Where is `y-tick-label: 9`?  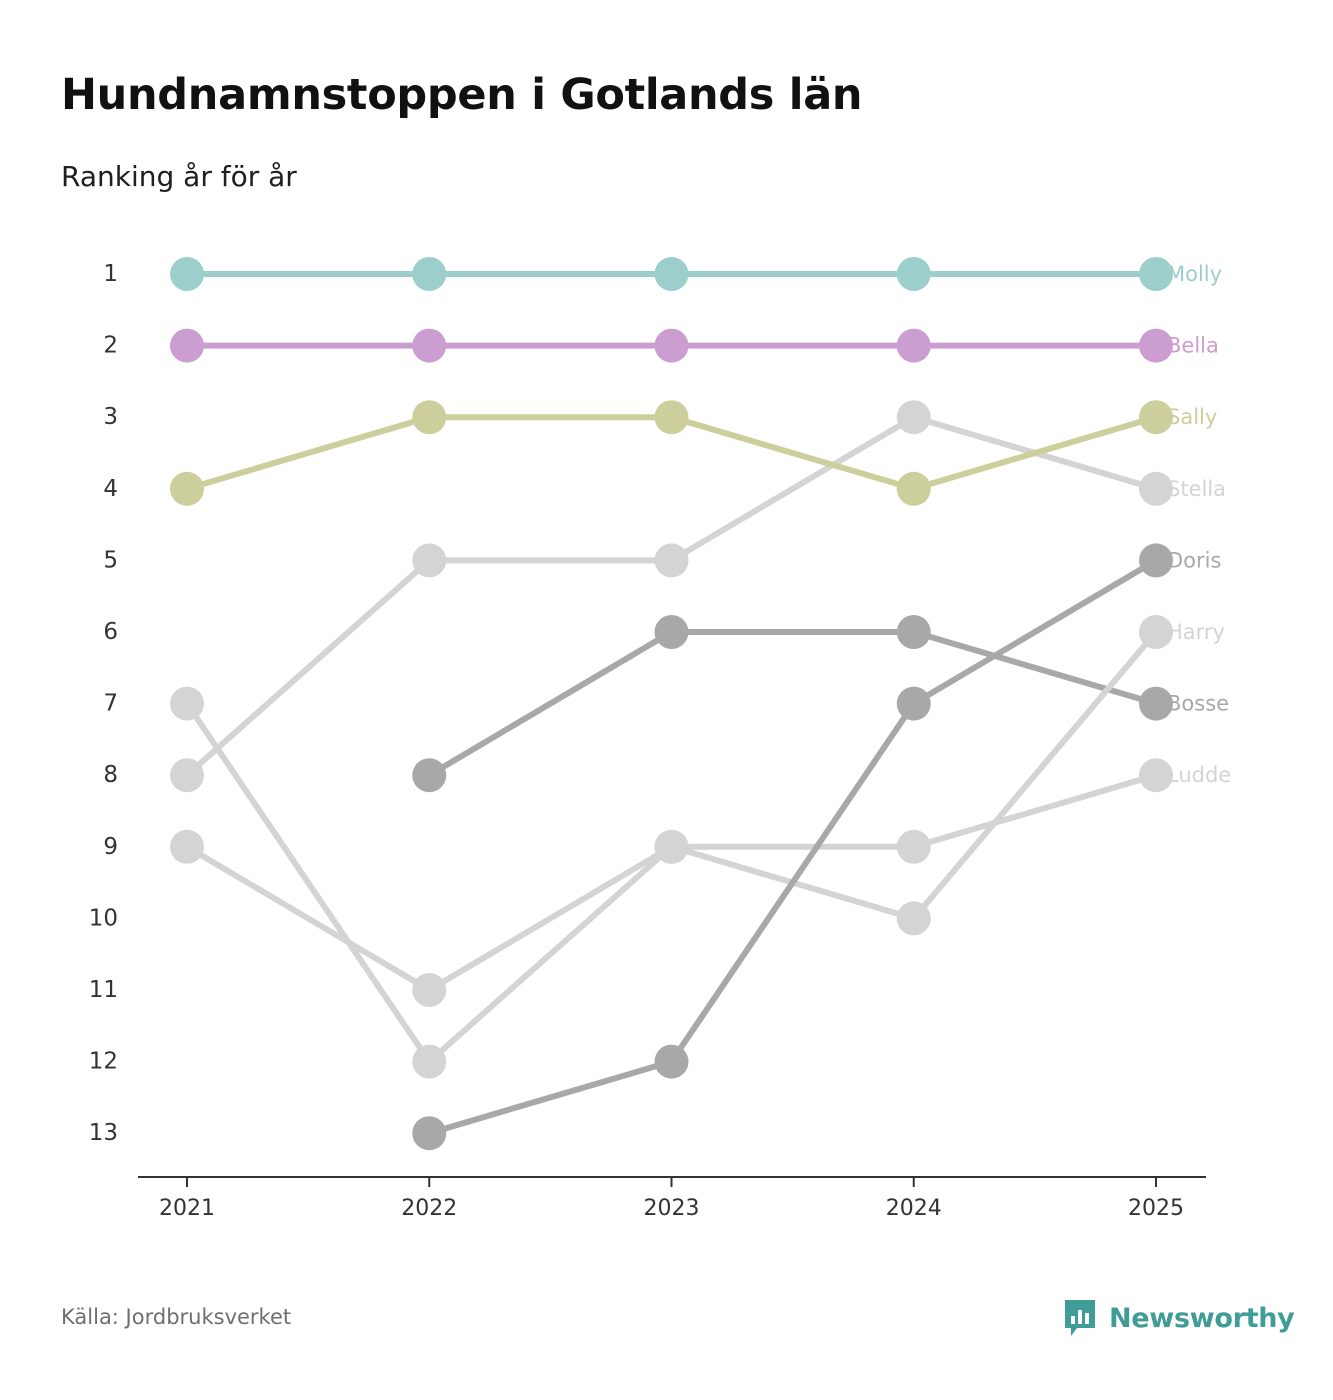
y-tick-label: 9 is located at coordinates (110, 847).